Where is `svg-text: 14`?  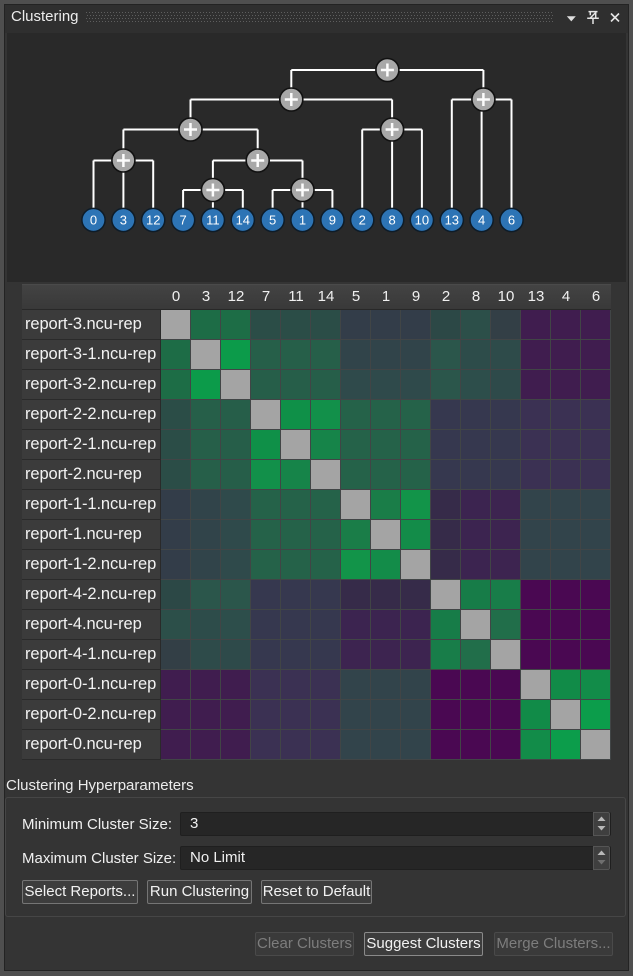 svg-text: 14 is located at coordinates (243, 220).